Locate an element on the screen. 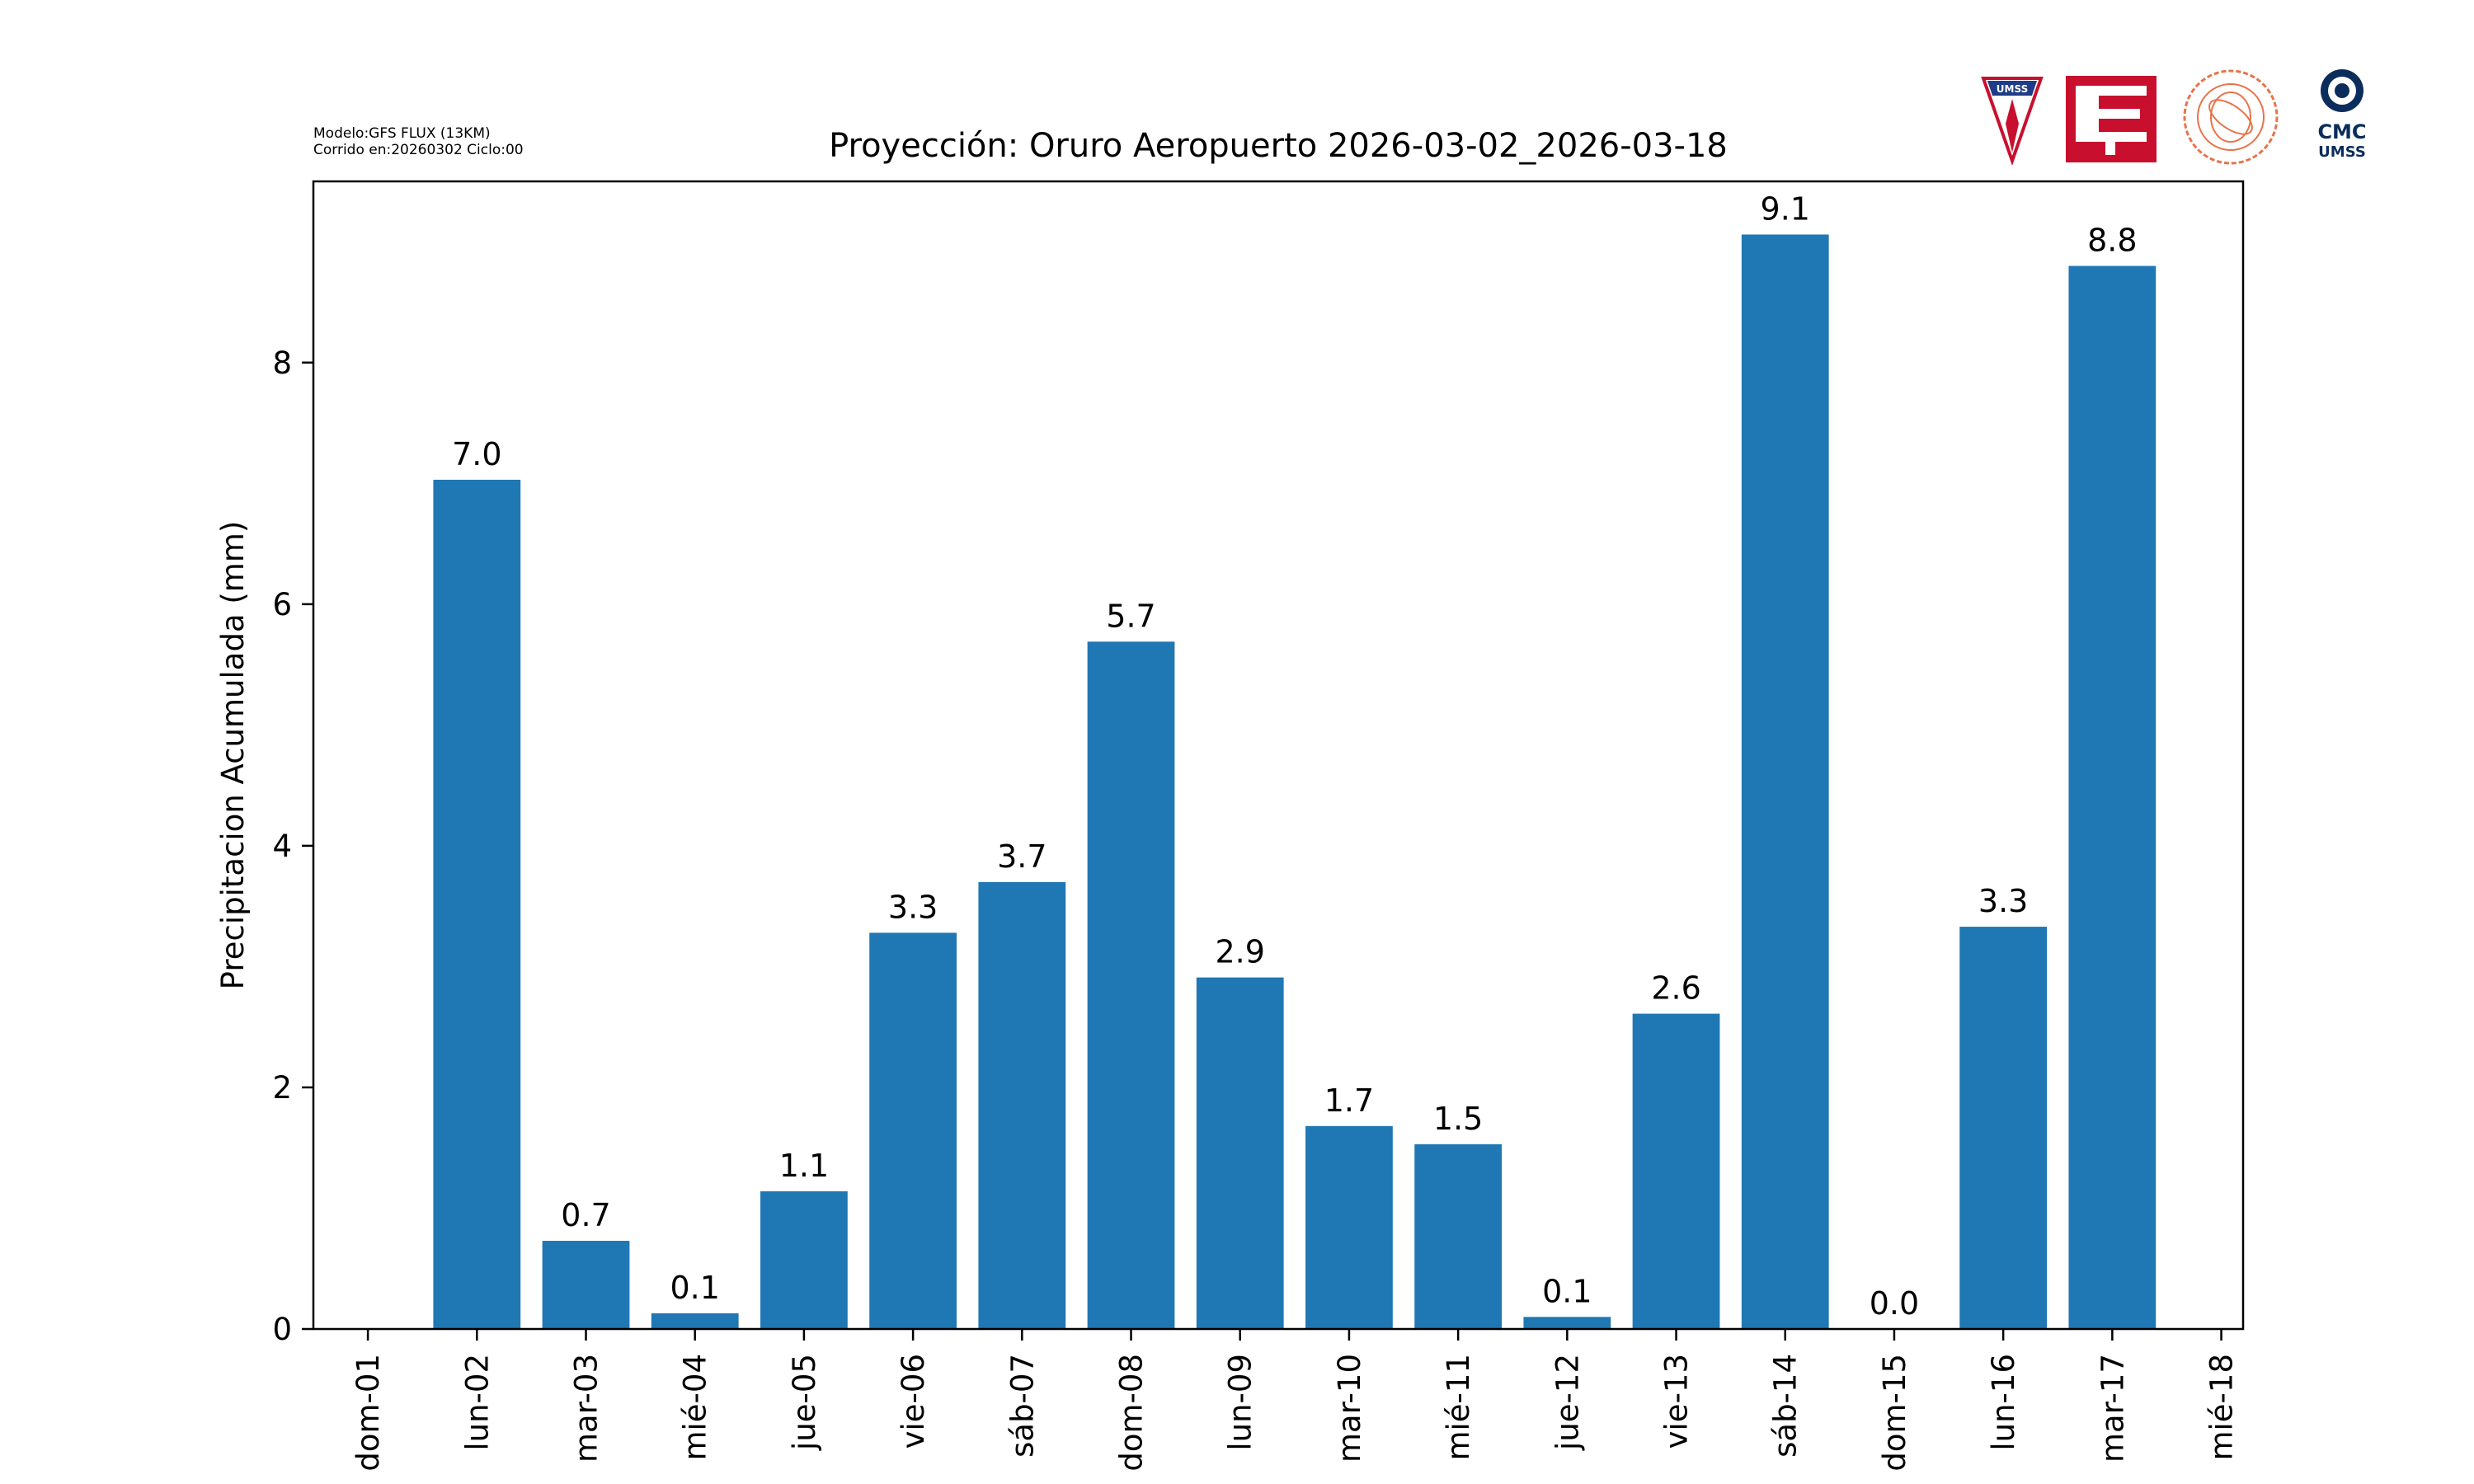  x-tick-label: mar-17 is located at coordinates (2112, 1408).